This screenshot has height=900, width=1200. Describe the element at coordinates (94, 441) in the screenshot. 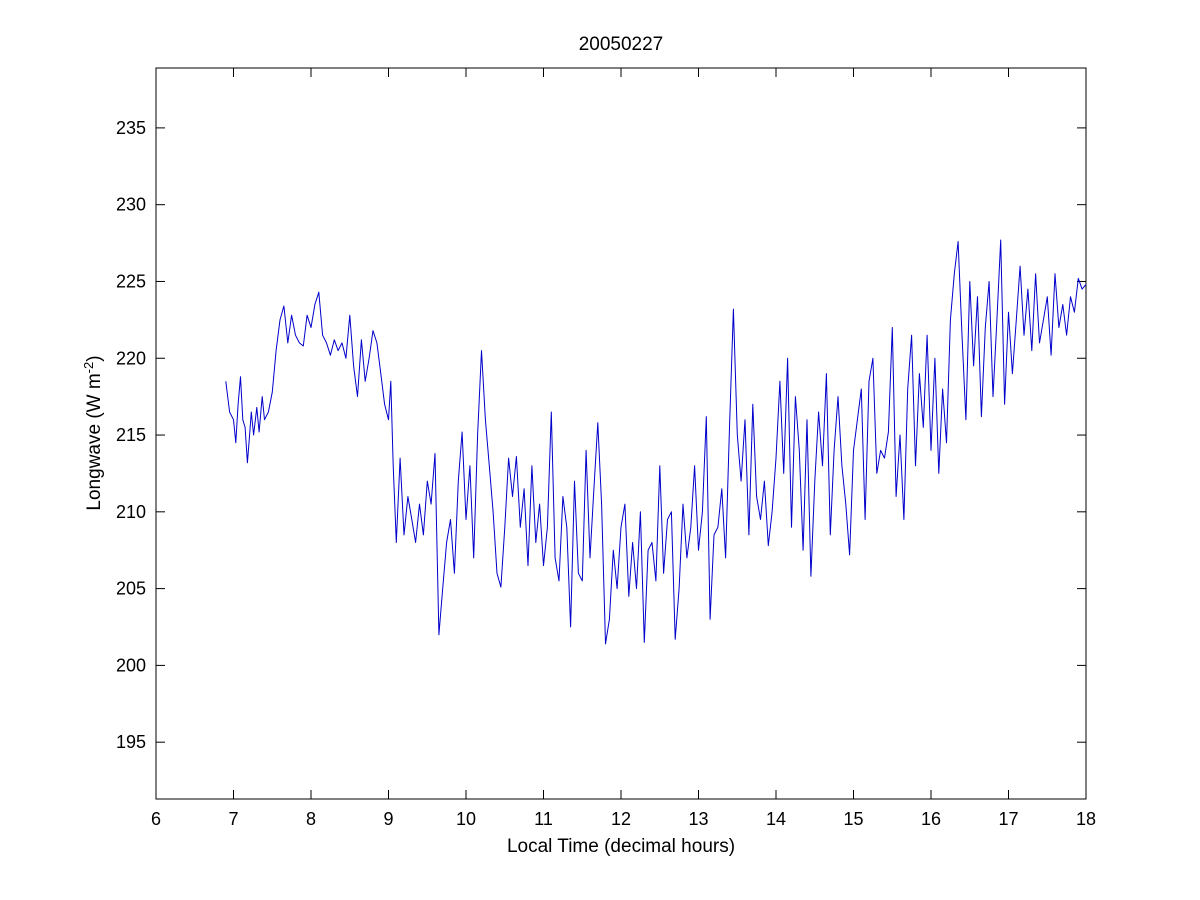

I see `y-axis-title-main: Longwave (W m` at that location.